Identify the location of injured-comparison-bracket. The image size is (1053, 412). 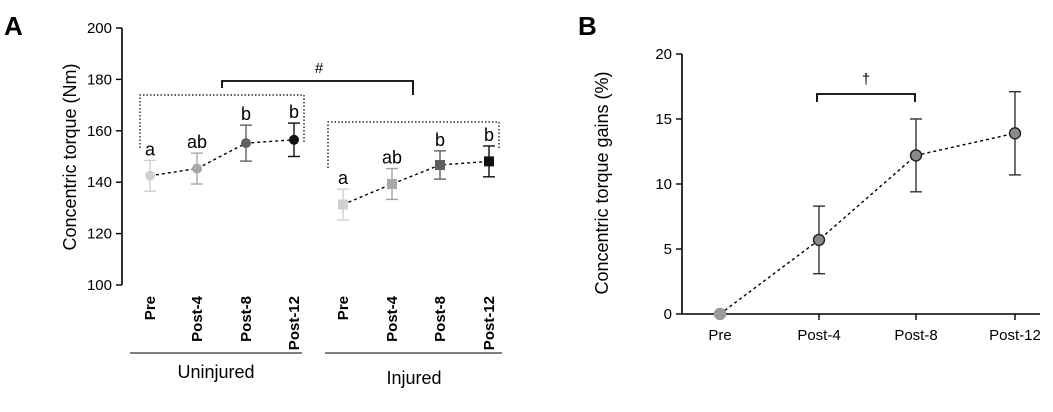
(413, 144).